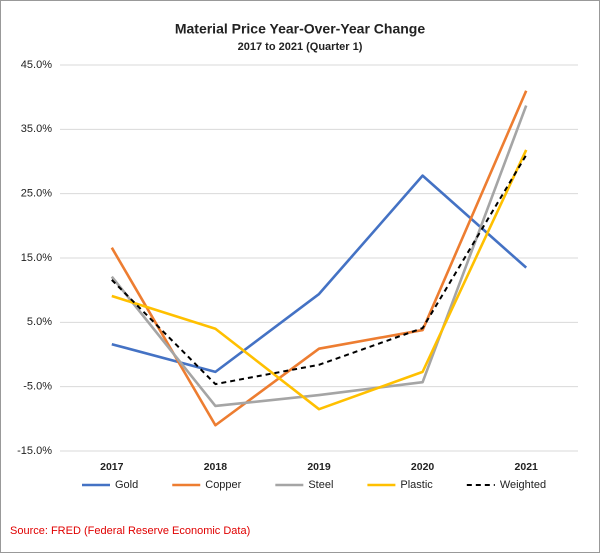 This screenshot has height=553, width=600. I want to click on chart-title: Material Price Year-Over-Year Change, so click(300, 29).